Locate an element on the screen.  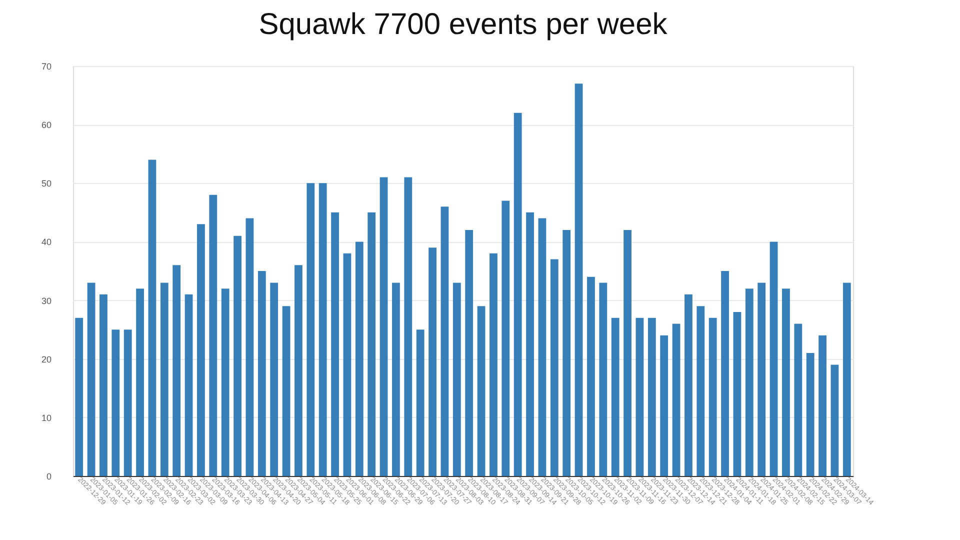
y-tick-label: 40 is located at coordinates (46, 242).